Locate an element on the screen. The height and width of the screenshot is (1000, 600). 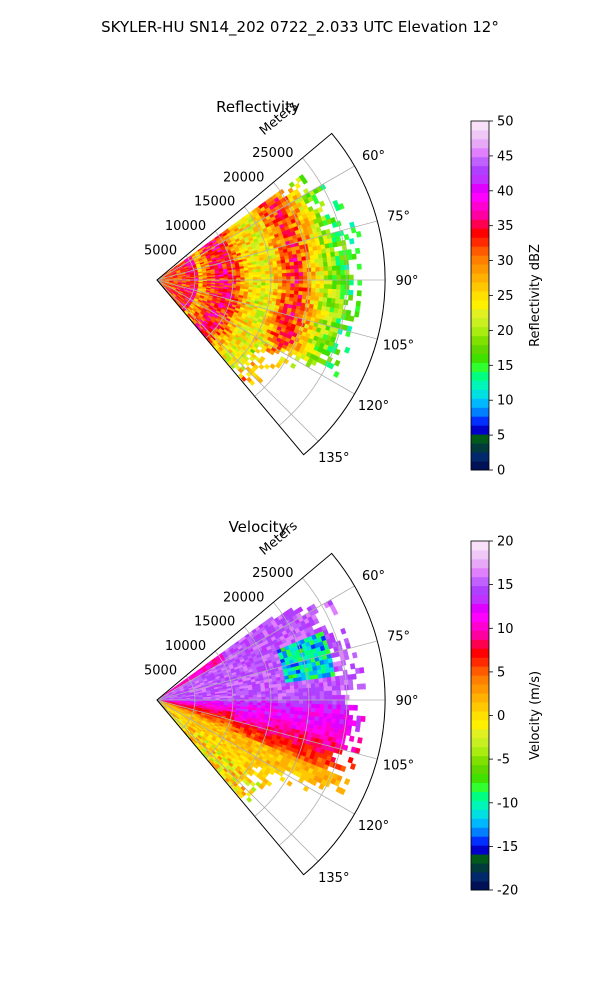
colorbar-tick-label: 45 is located at coordinates (505, 156).